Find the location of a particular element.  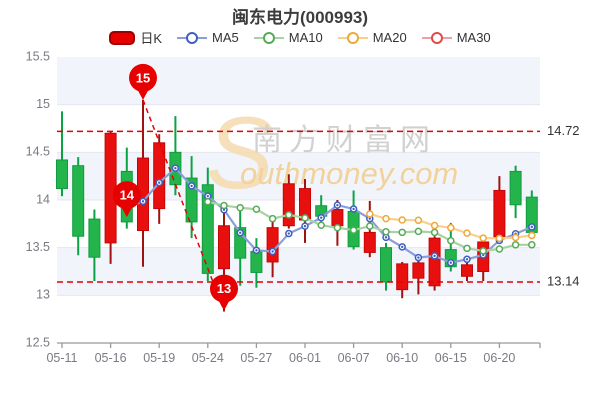

y-tick-label: 13.5 is located at coordinates (38, 247).